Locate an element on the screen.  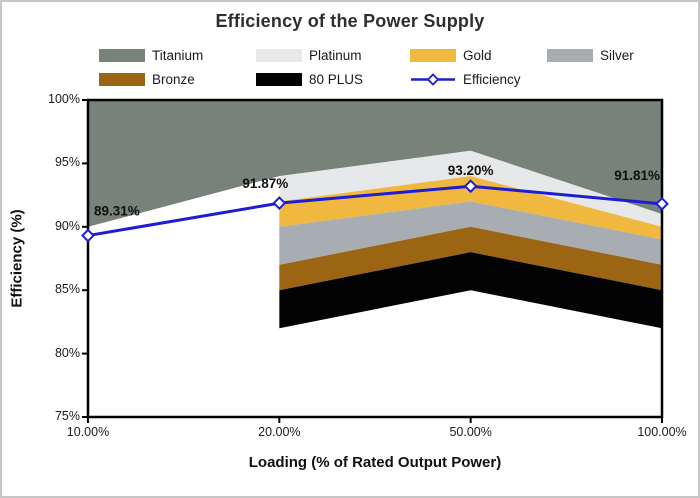
legend-label: Efficiency is located at coordinates (492, 79).